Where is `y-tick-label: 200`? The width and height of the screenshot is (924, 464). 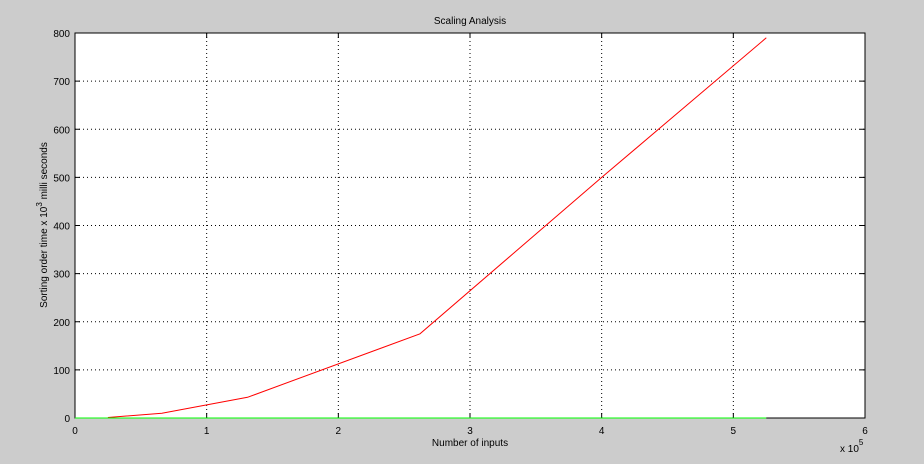
y-tick-label: 200 is located at coordinates (61, 323).